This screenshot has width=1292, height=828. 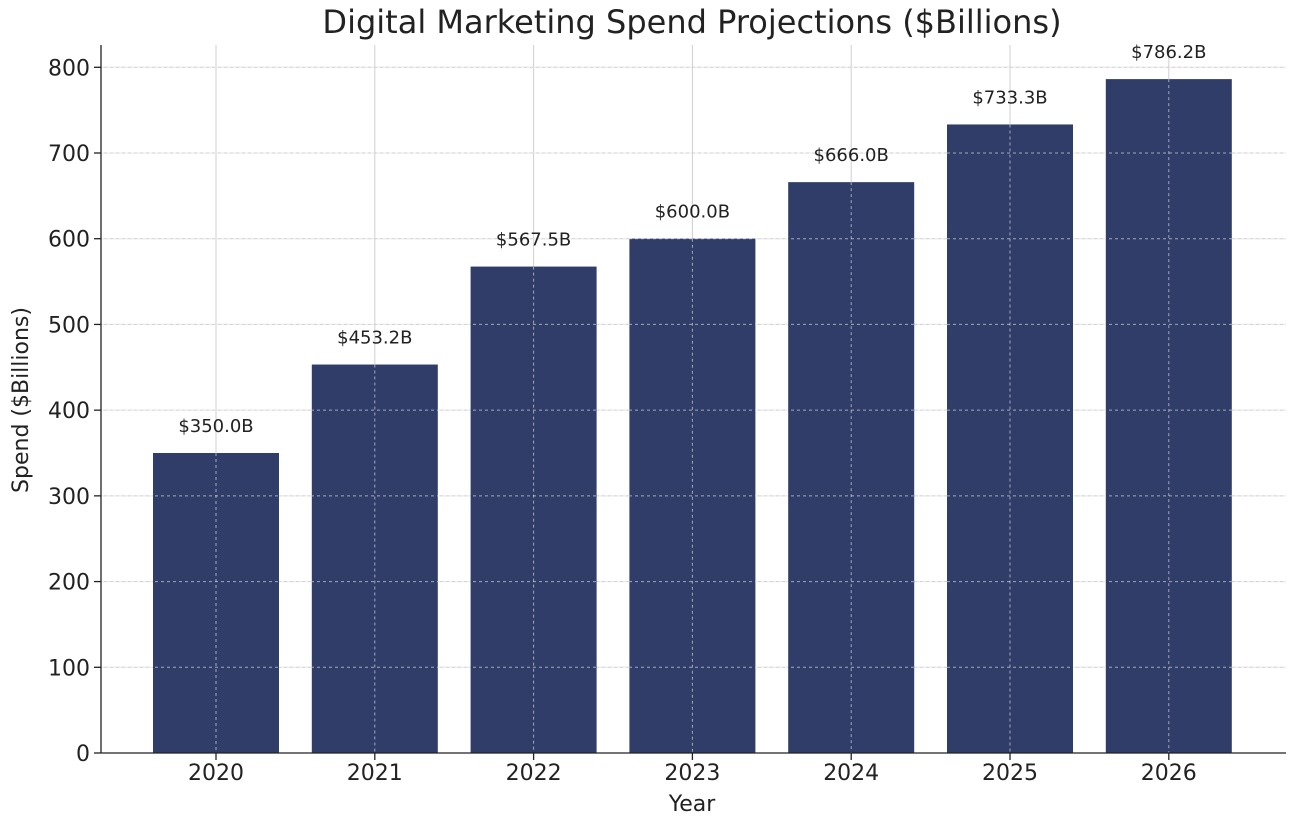 What do you see at coordinates (1169, 773) in the screenshot?
I see `x-tick-label: 2026` at bounding box center [1169, 773].